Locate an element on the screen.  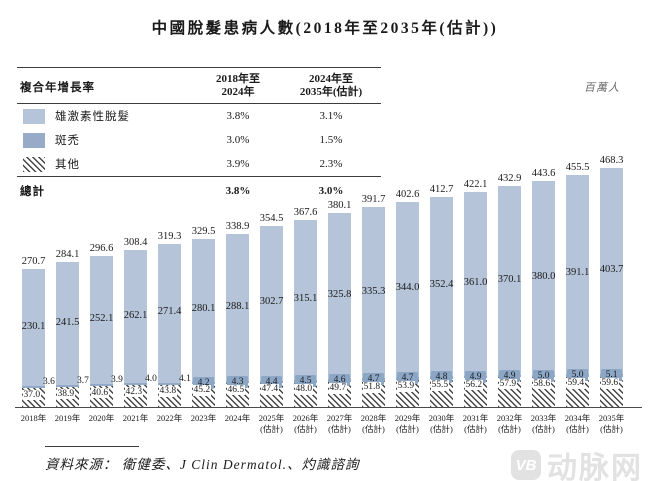
bar-total-label: 338.9 is located at coordinates (237, 227).